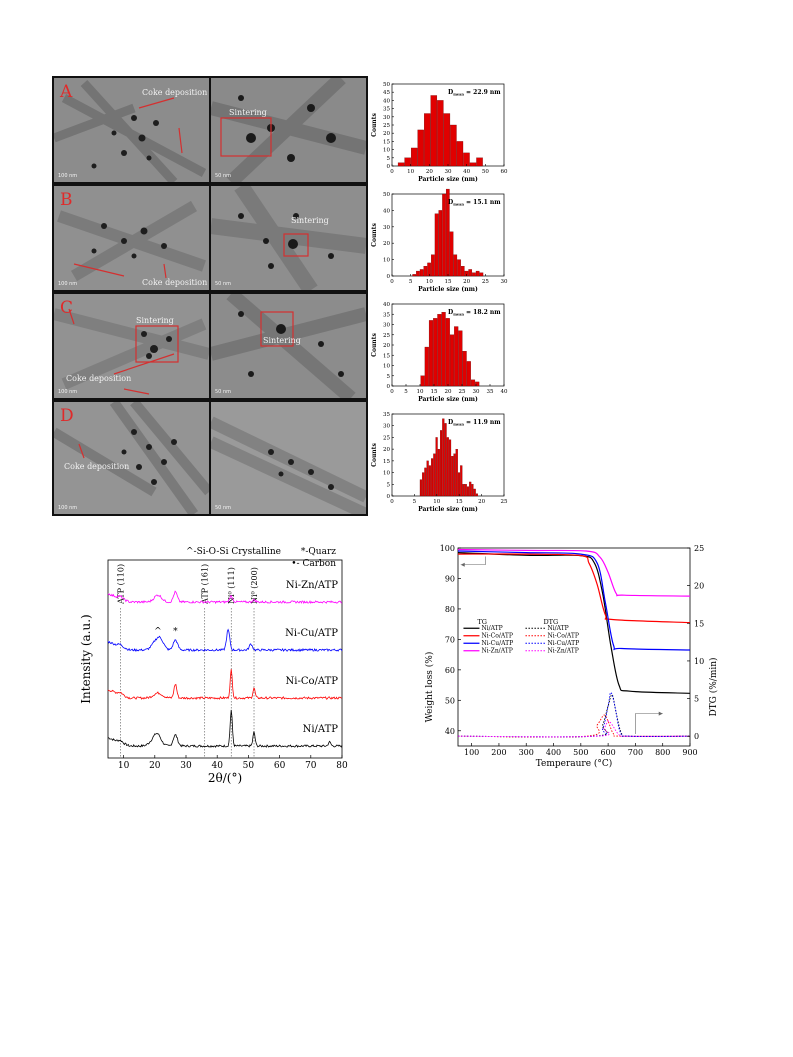 This screenshot has height=1057, width=793. I want to click on dtg-axis-arrow, so click(649, 723).